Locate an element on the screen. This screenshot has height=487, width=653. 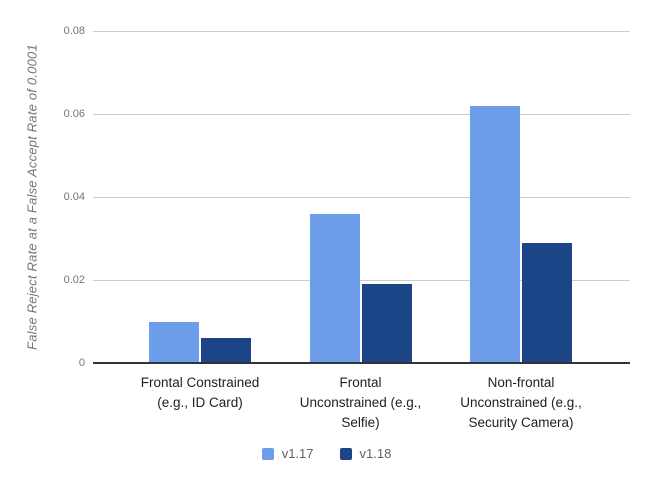
bar-v1.17-category-1 is located at coordinates (174, 342).